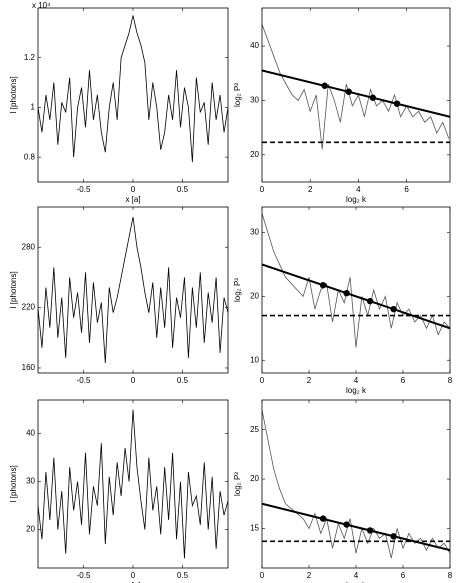 This screenshot has width=474, height=583. Describe the element at coordinates (33, 107) in the screenshot. I see `y-tick-label: 1` at that location.